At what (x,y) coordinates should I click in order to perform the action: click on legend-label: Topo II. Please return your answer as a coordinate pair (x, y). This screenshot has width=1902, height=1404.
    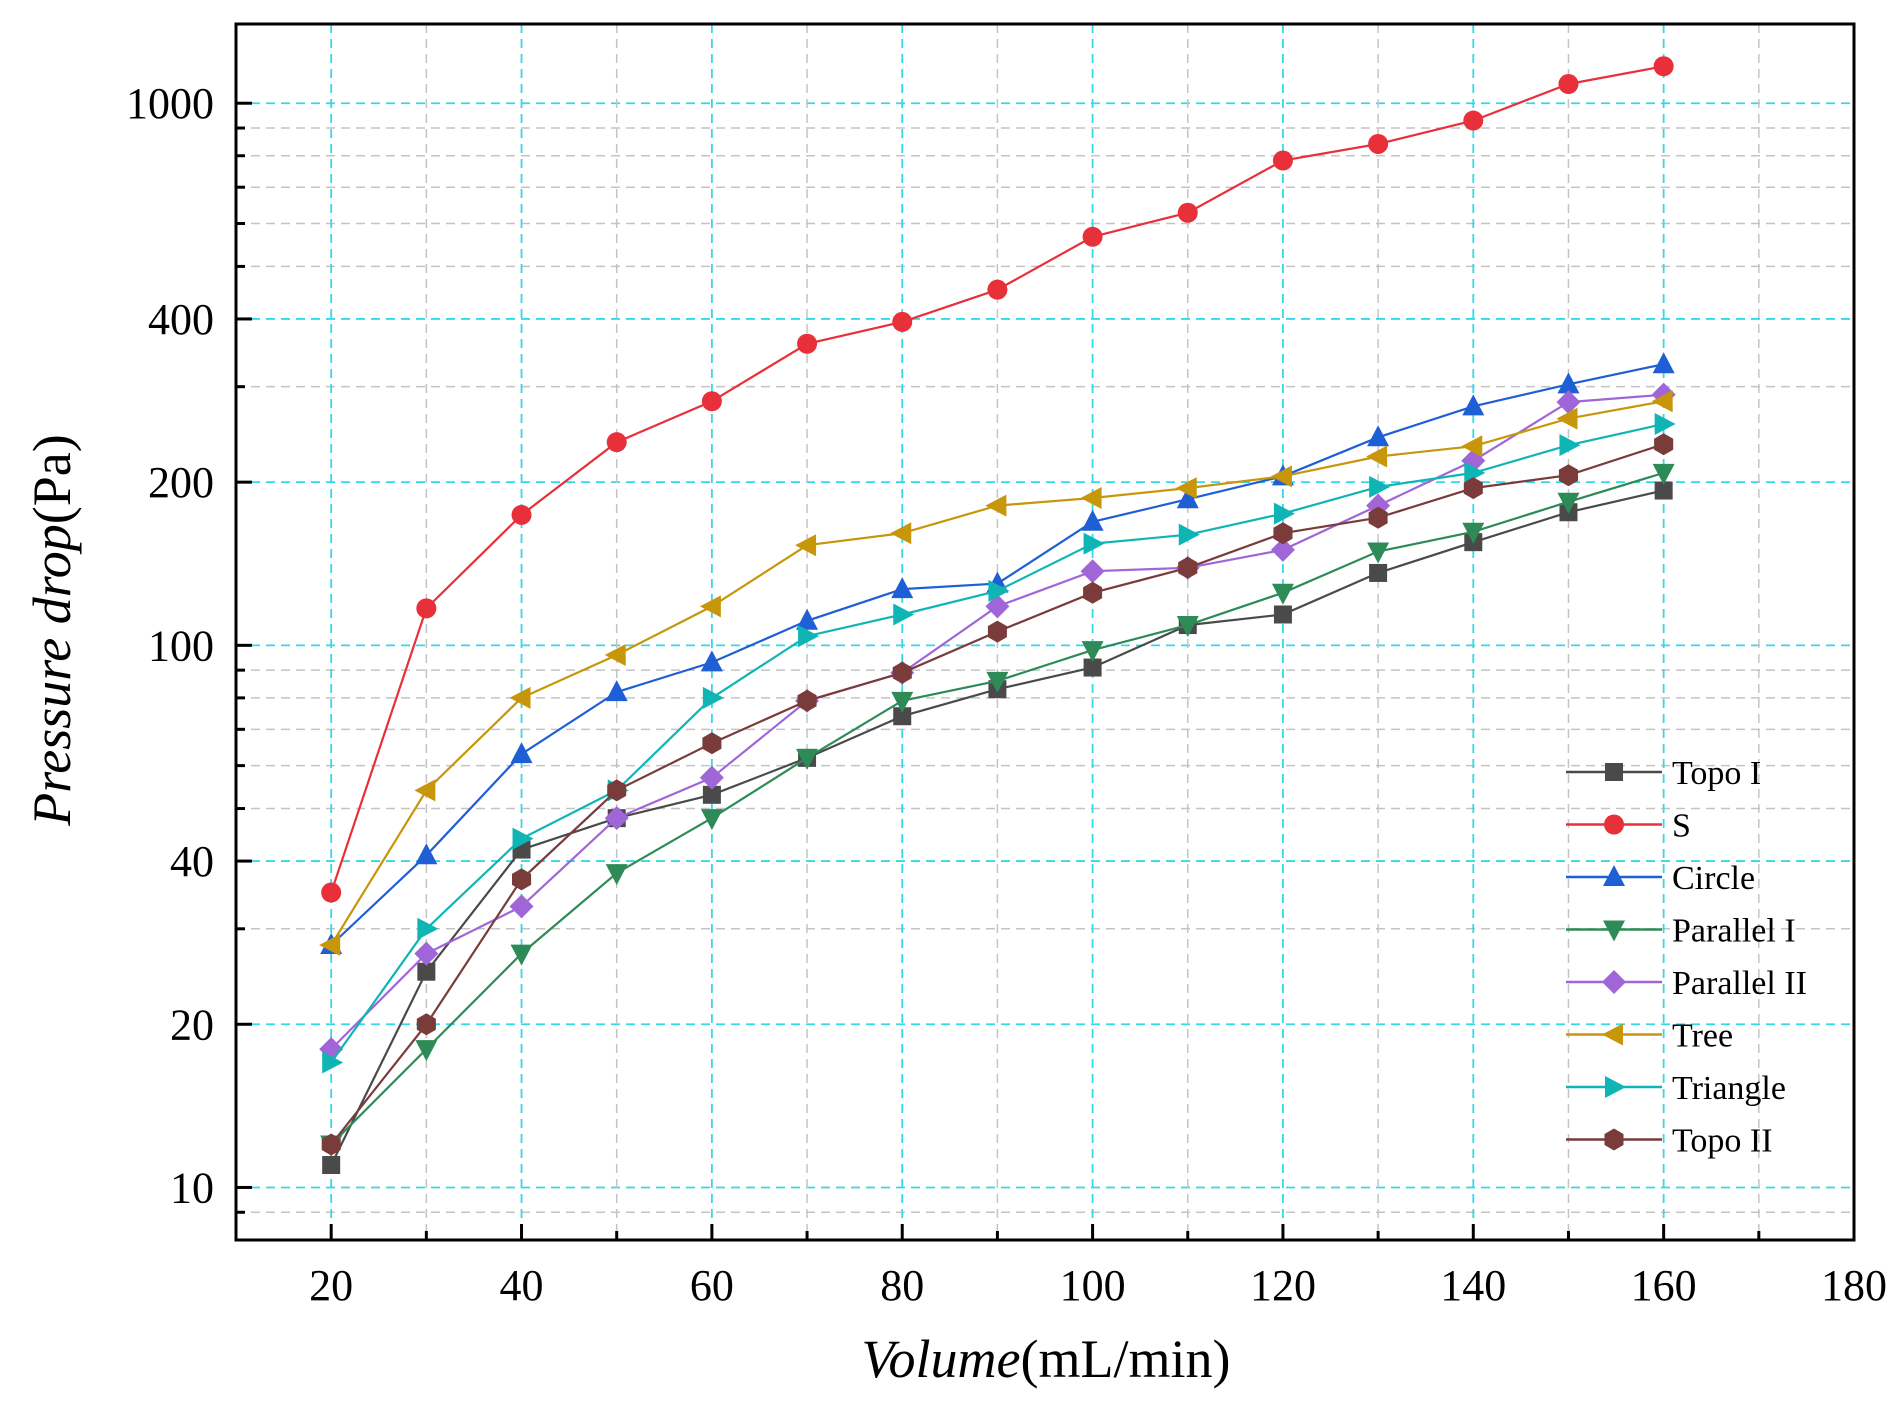
    Looking at the image, I should click on (1722, 1141).